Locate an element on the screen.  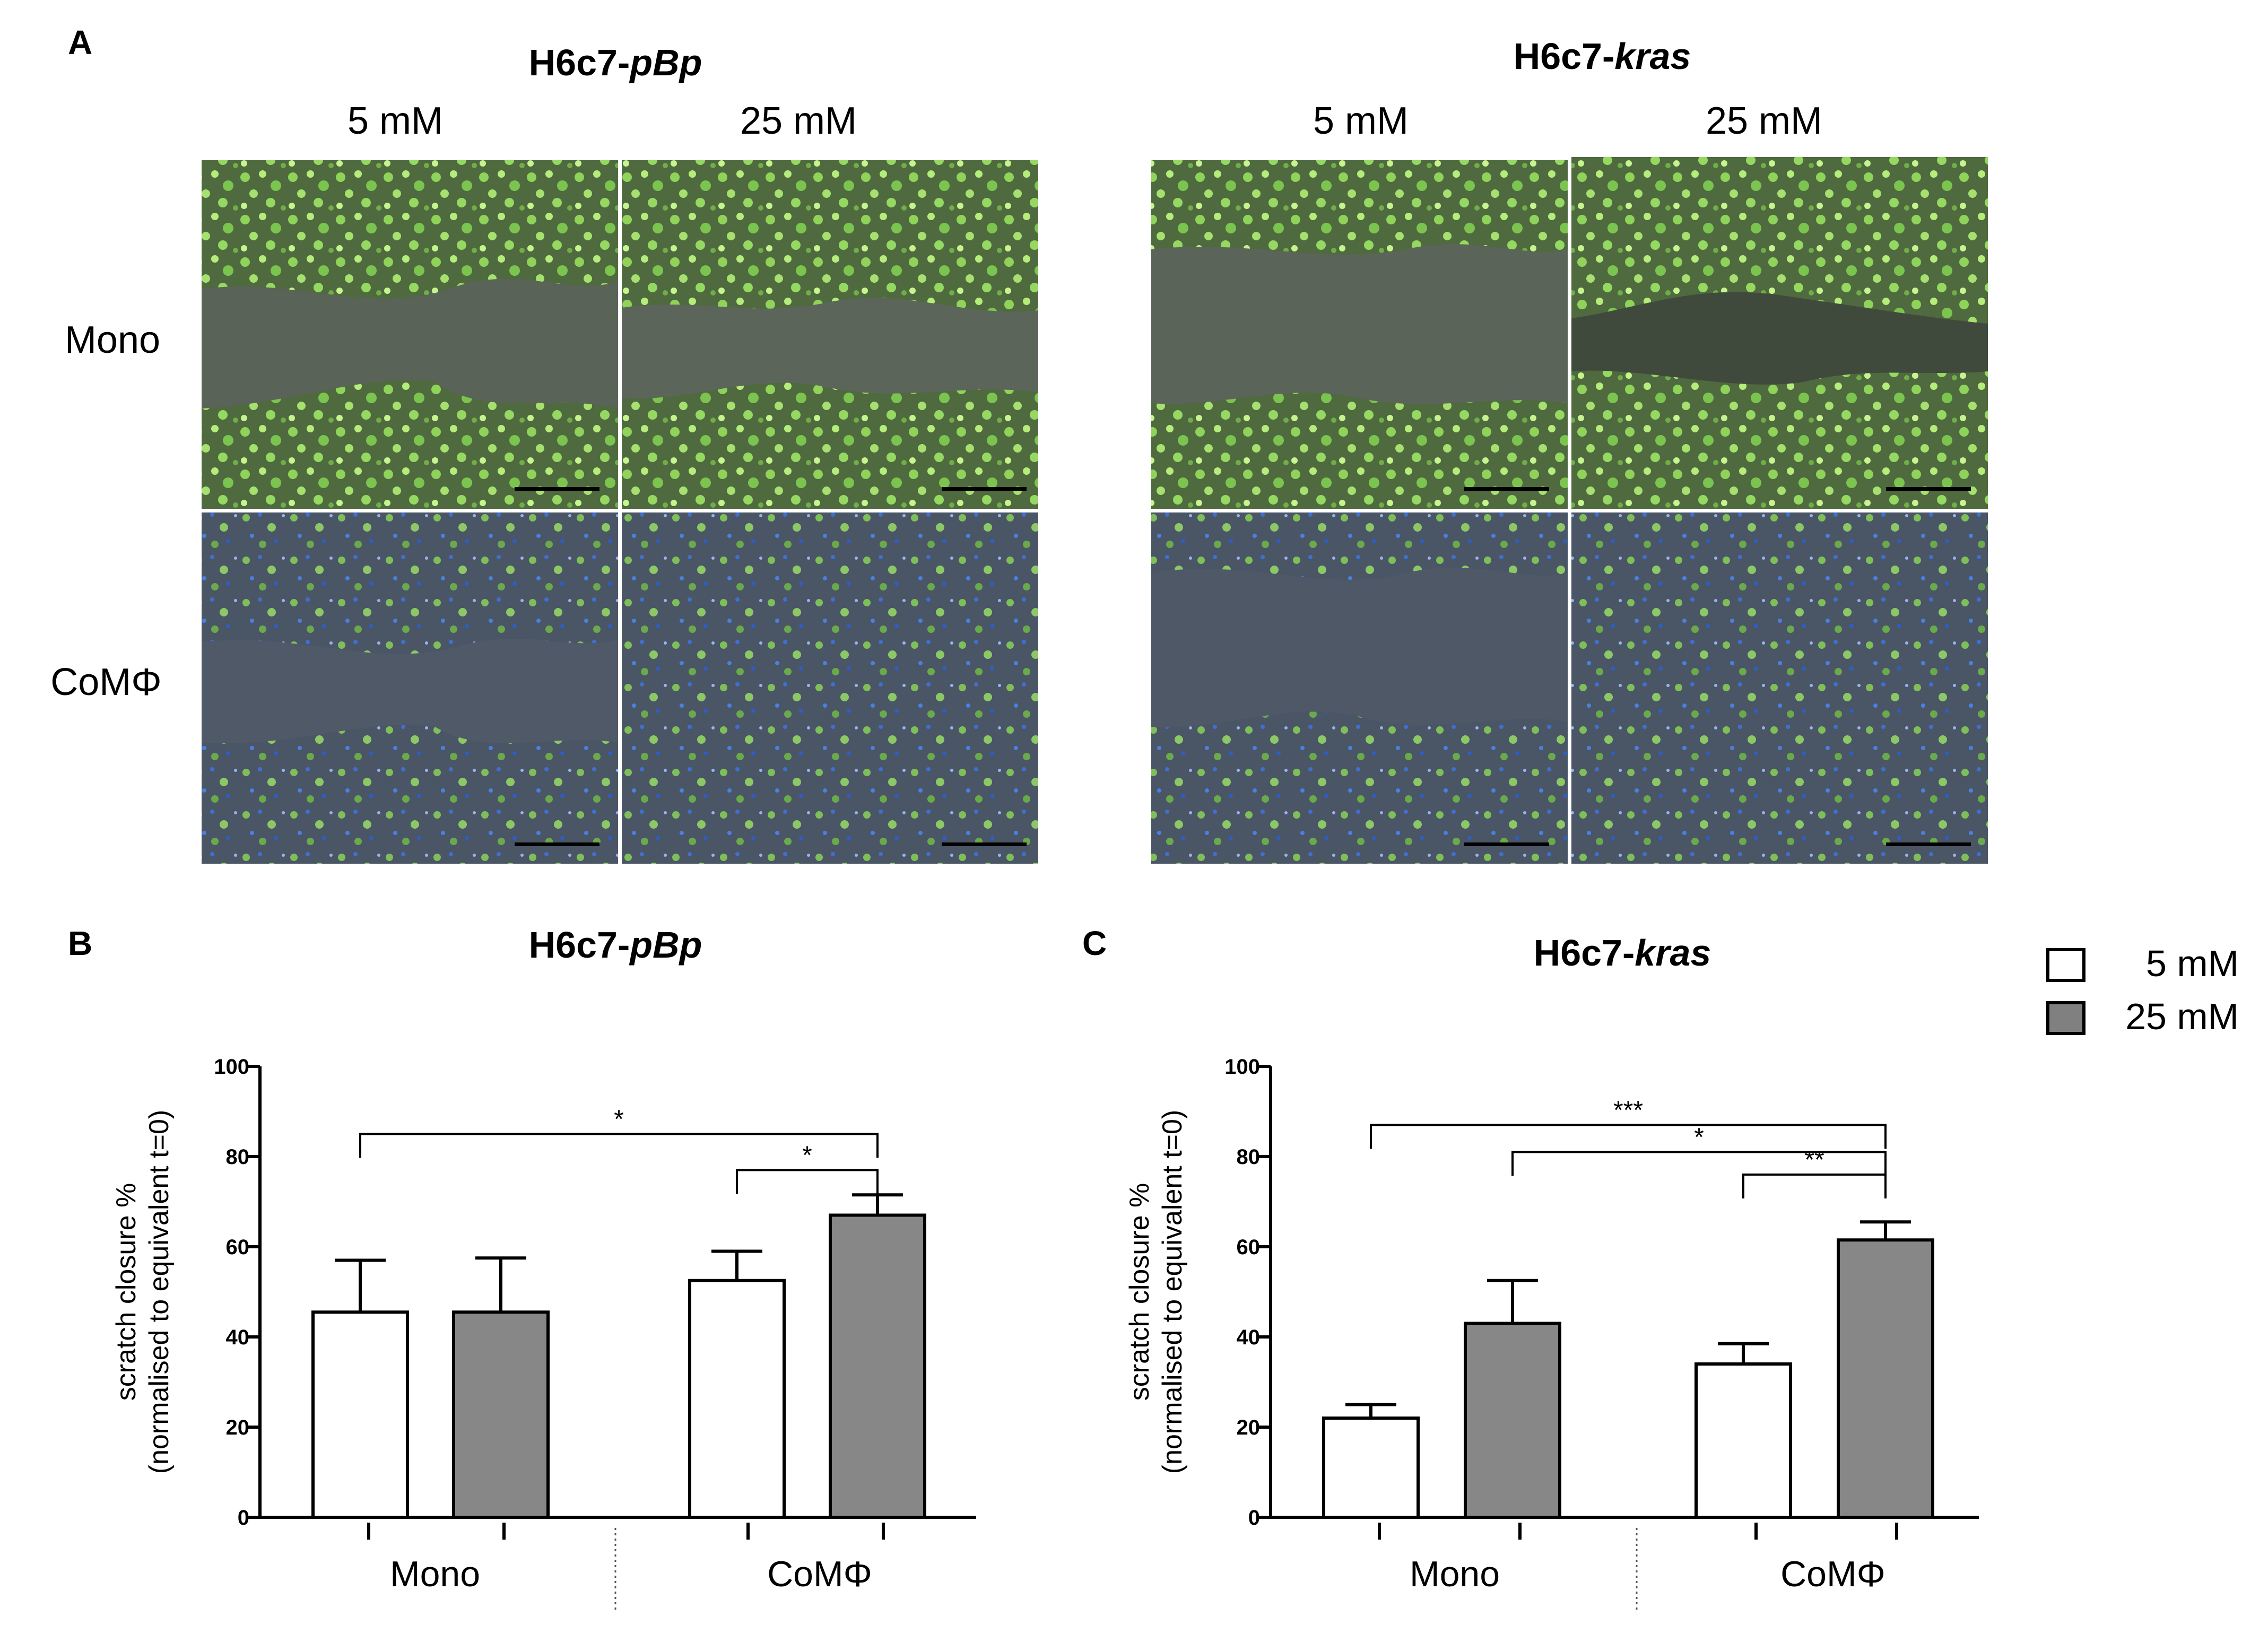
micrograph-pbp-comphi-25mm is located at coordinates (830, 688).